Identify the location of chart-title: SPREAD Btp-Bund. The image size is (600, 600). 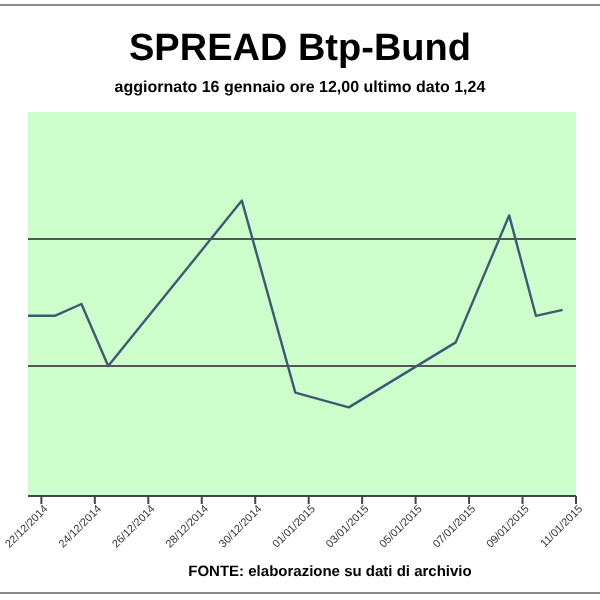
(300, 50).